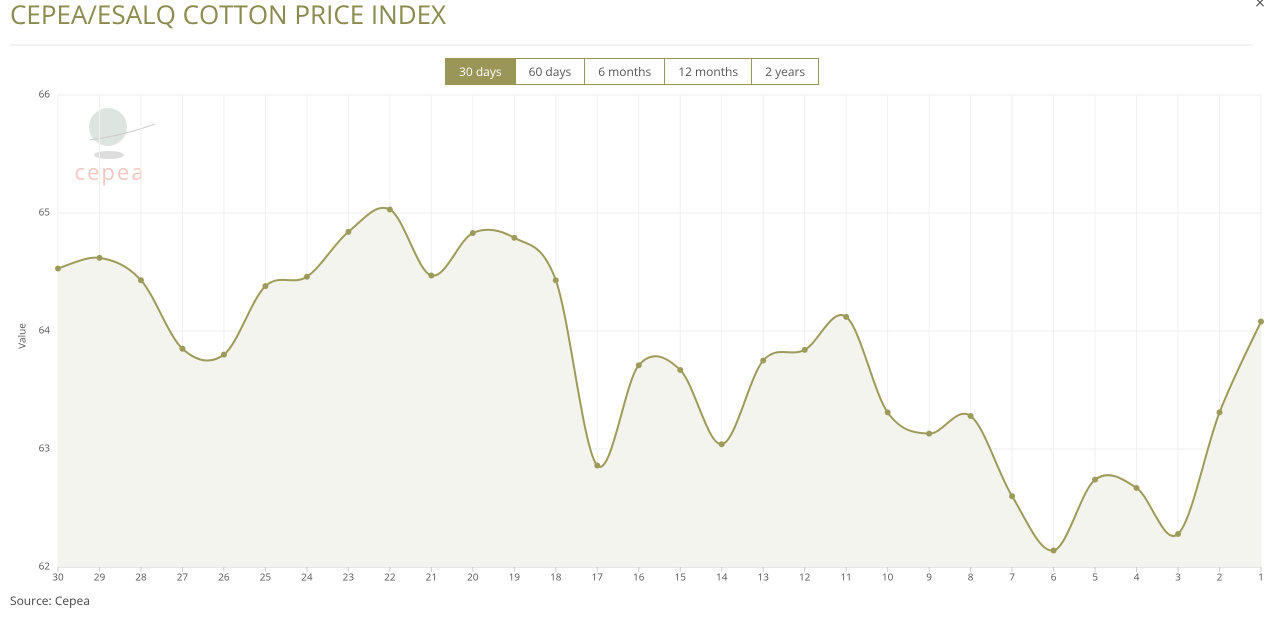 This screenshot has width=1280, height=625. I want to click on logo-text: cepea, so click(110, 172).